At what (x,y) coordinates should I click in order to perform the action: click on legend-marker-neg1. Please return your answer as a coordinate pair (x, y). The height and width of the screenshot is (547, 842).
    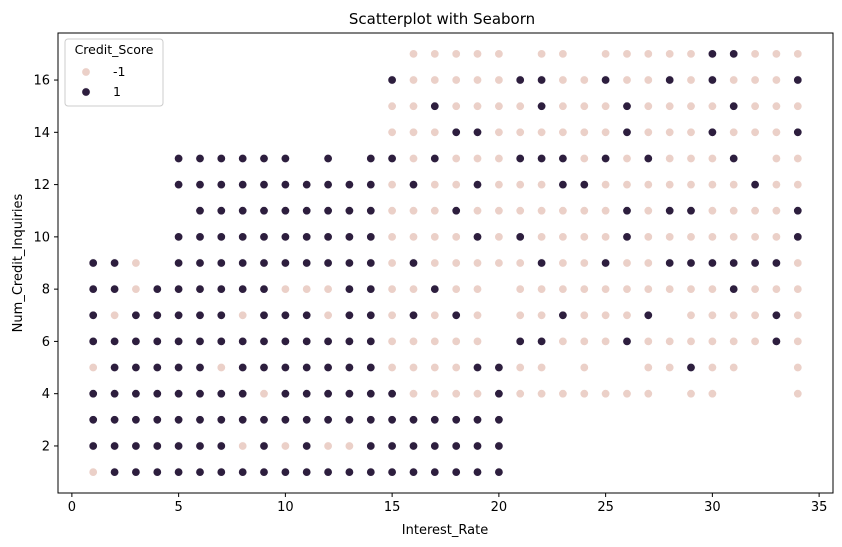
    Looking at the image, I should click on (86, 72).